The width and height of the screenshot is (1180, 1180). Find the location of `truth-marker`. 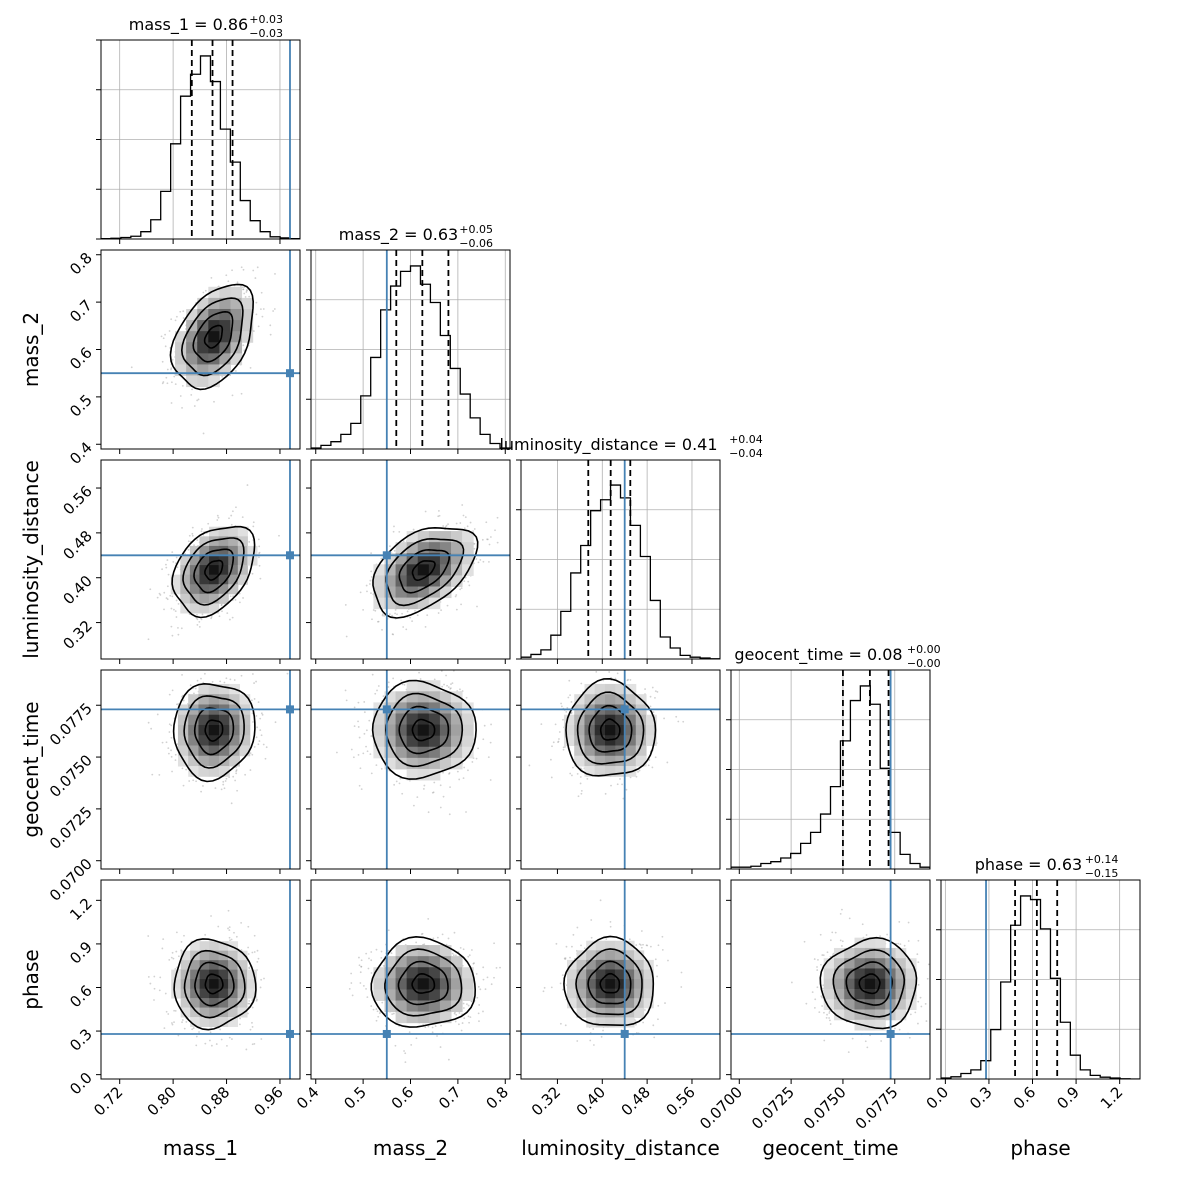

truth-marker is located at coordinates (289, 709).